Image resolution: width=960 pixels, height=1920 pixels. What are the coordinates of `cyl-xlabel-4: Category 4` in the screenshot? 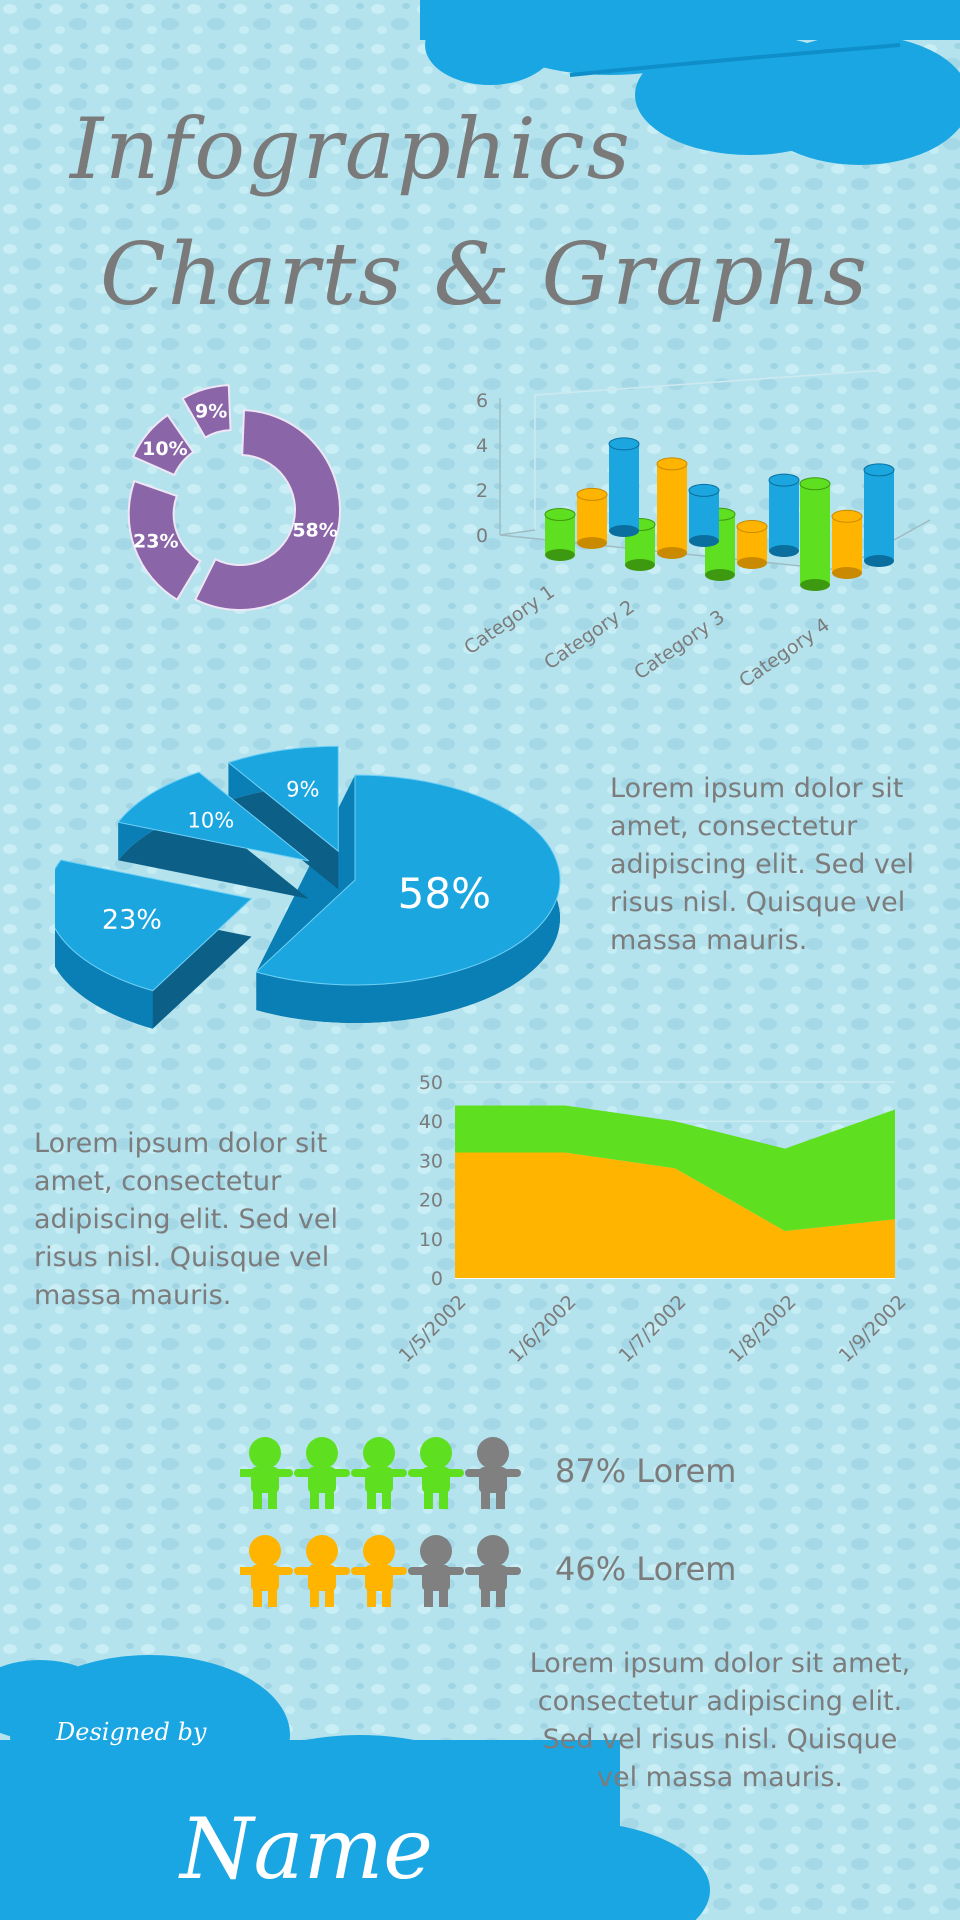 It's located at (784, 653).